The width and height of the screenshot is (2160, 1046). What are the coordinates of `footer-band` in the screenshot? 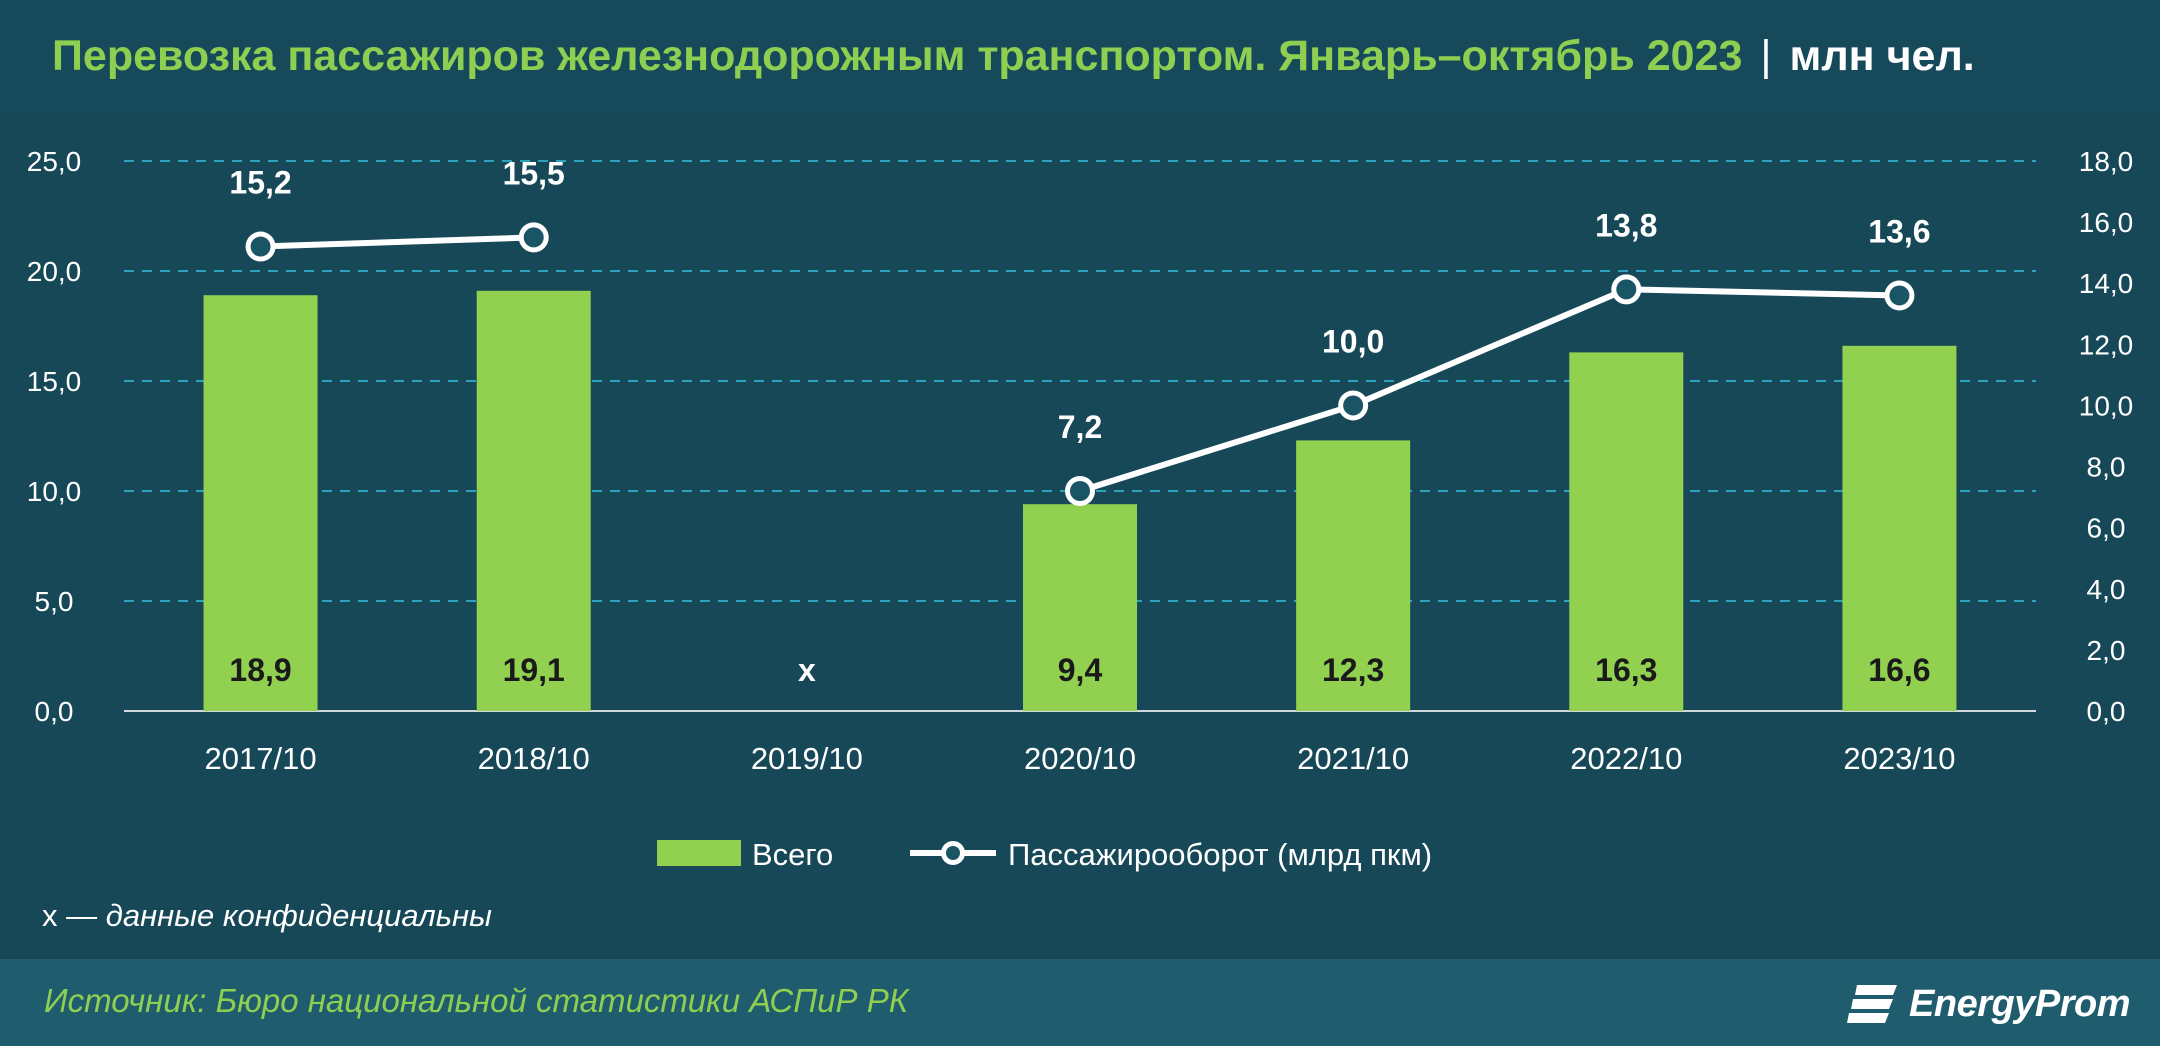 It's located at (1080, 1002).